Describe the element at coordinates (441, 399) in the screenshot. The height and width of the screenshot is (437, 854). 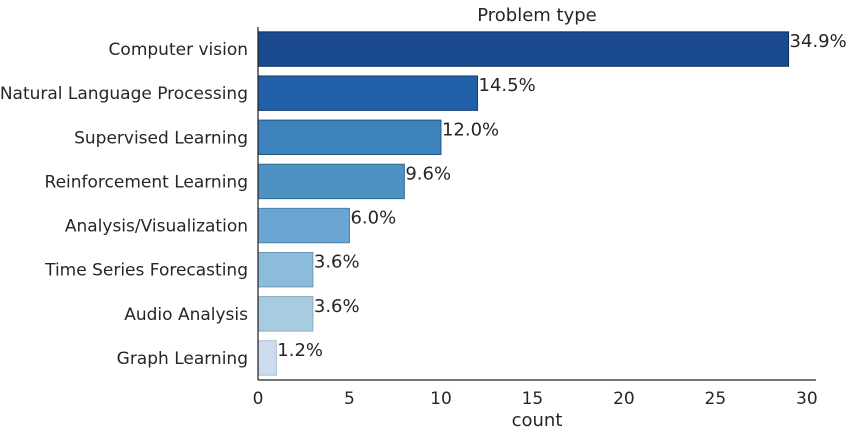
I see `x-tick-label-2: 10` at that location.